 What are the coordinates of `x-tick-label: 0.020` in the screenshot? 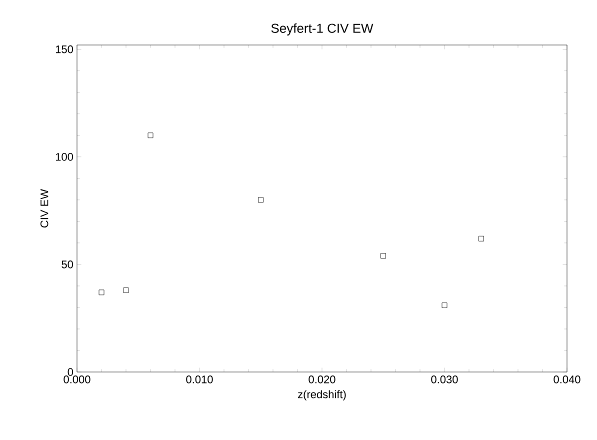 It's located at (322, 380).